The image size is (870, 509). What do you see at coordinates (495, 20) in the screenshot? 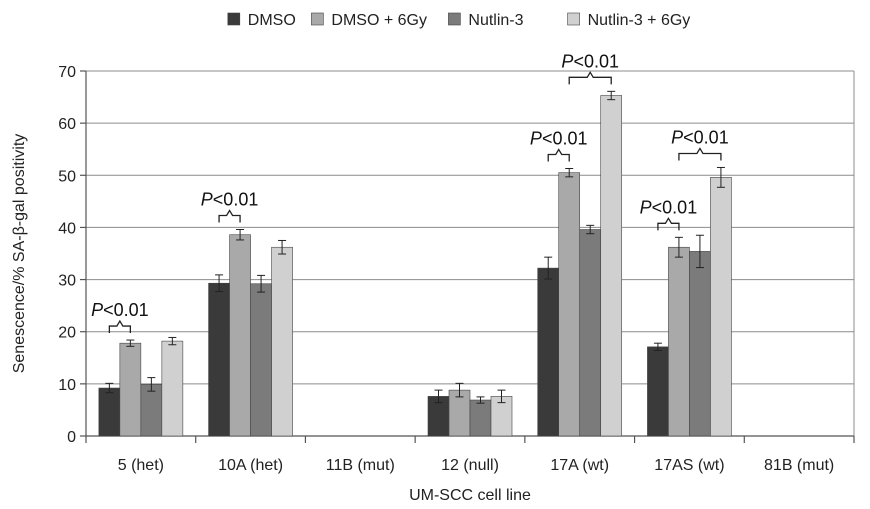
I see `legend-label: Nutlin-3` at bounding box center [495, 20].